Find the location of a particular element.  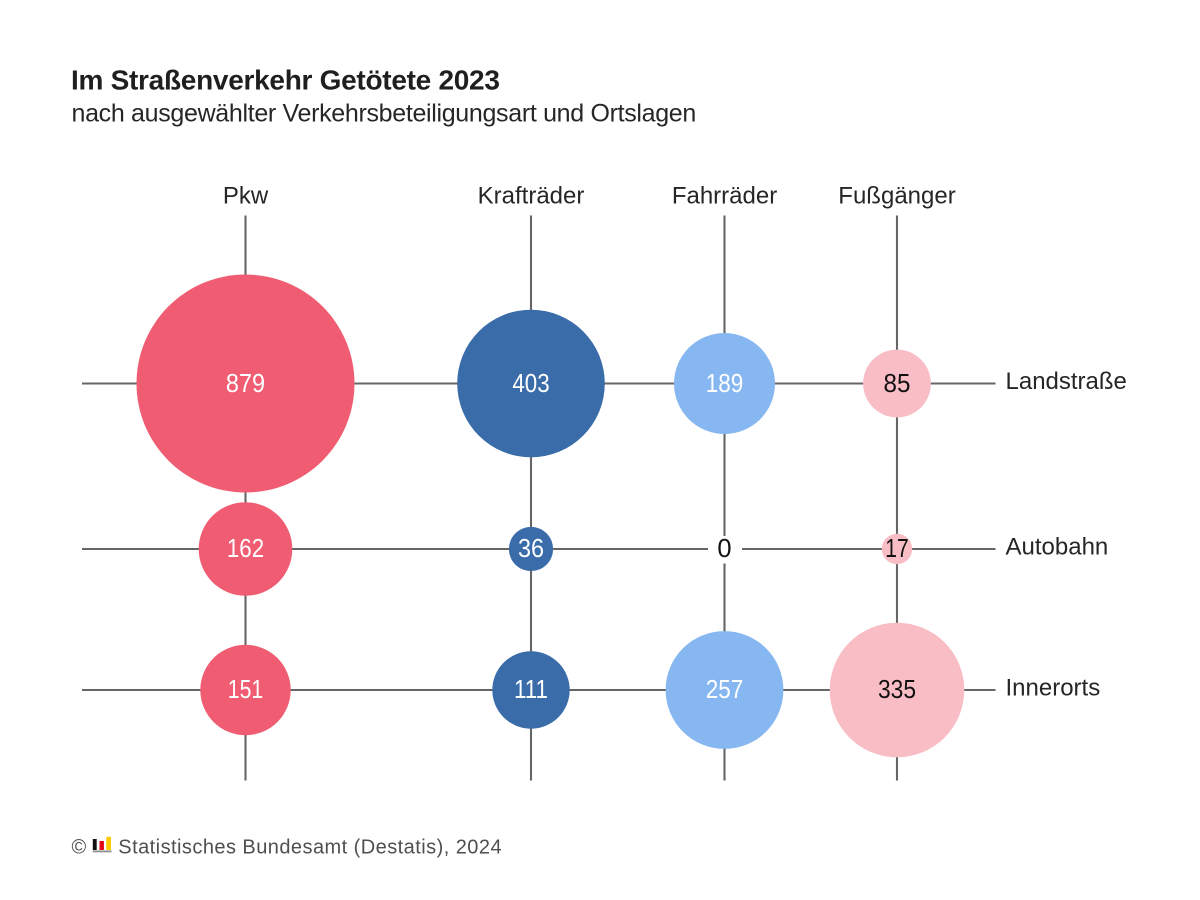

svg-text:Statistisches Bundesamt (Desta: Statistisches Bundesamt (Destatis), 2024 is located at coordinates (310, 847).